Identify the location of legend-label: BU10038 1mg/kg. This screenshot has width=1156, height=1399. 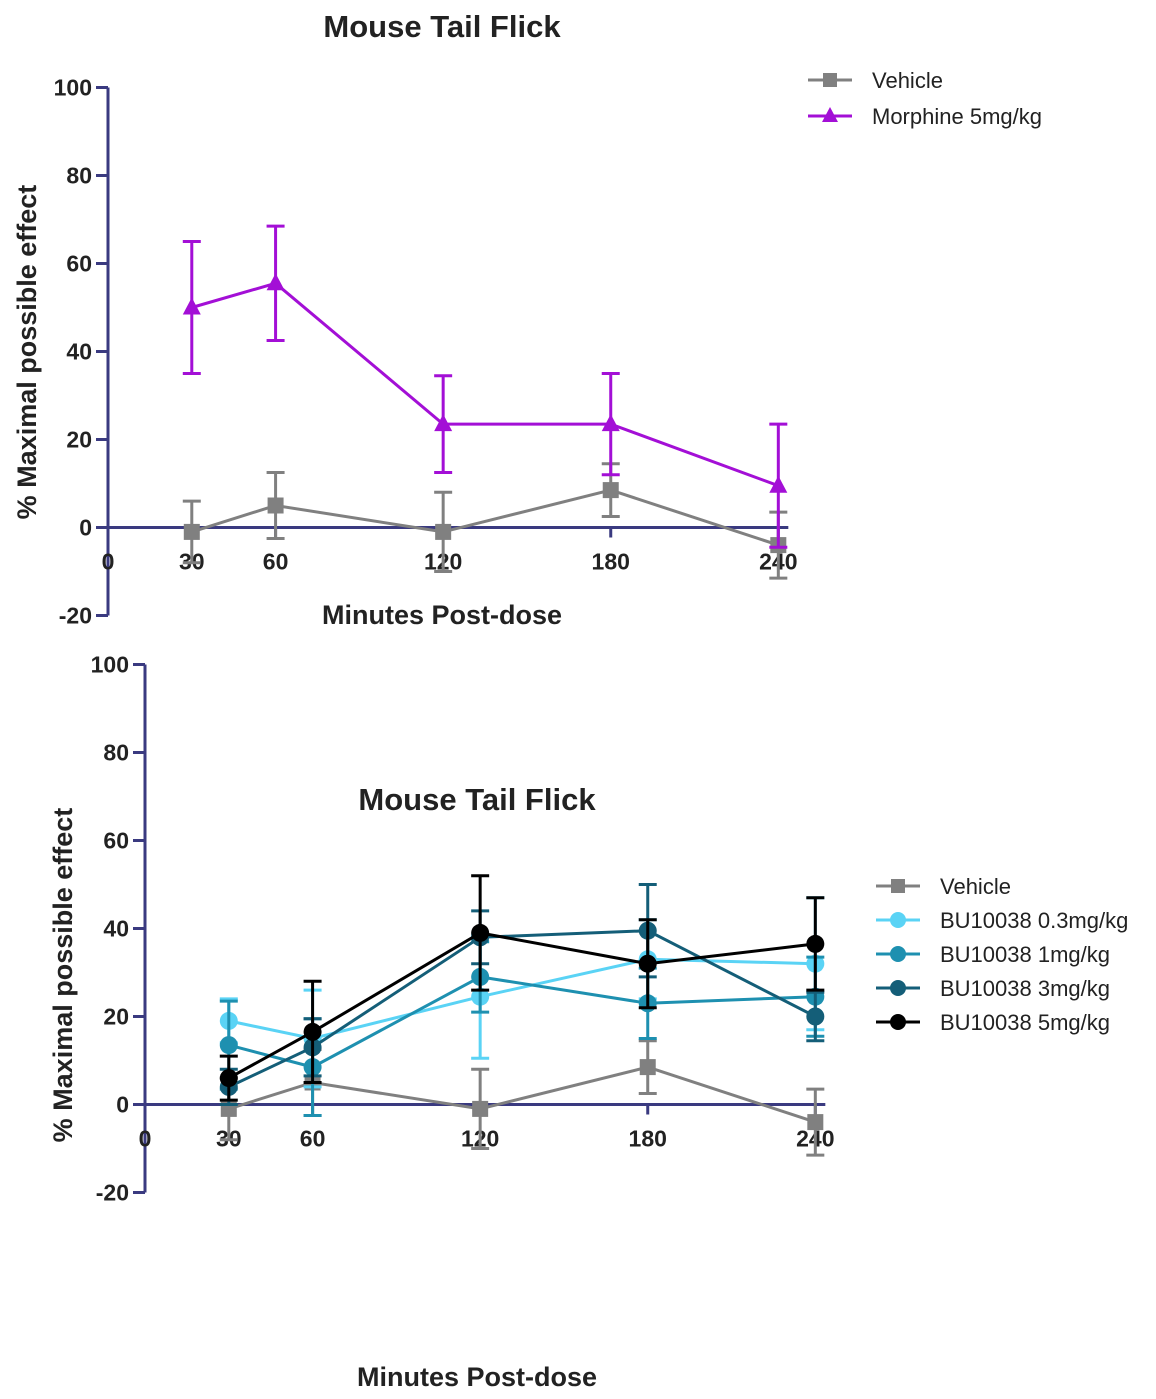
(1025, 954).